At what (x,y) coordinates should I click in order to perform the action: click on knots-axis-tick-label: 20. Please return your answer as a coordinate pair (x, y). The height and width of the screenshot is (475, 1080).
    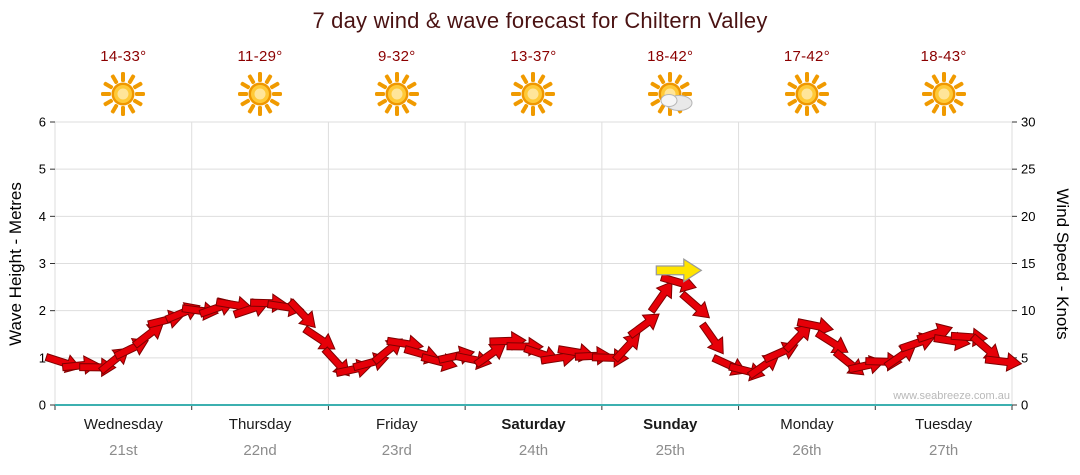
    Looking at the image, I should click on (1028, 216).